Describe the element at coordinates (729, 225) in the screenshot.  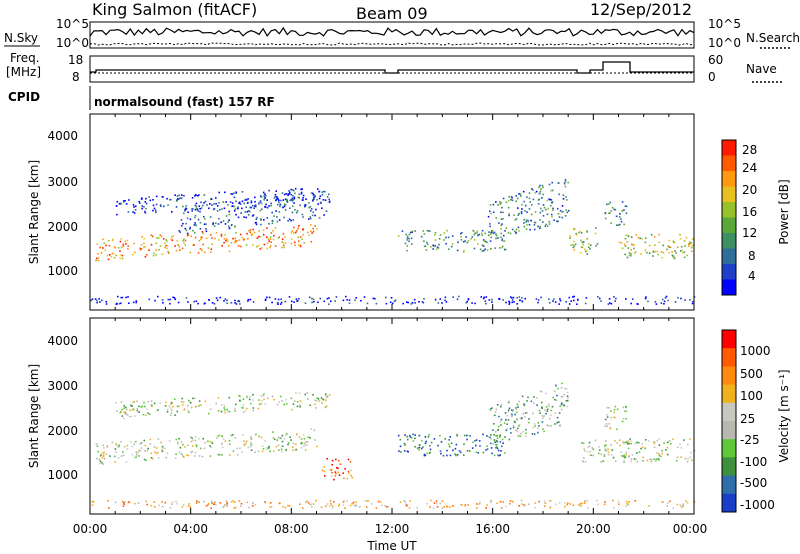
I see `power-colorbar-segment` at that location.